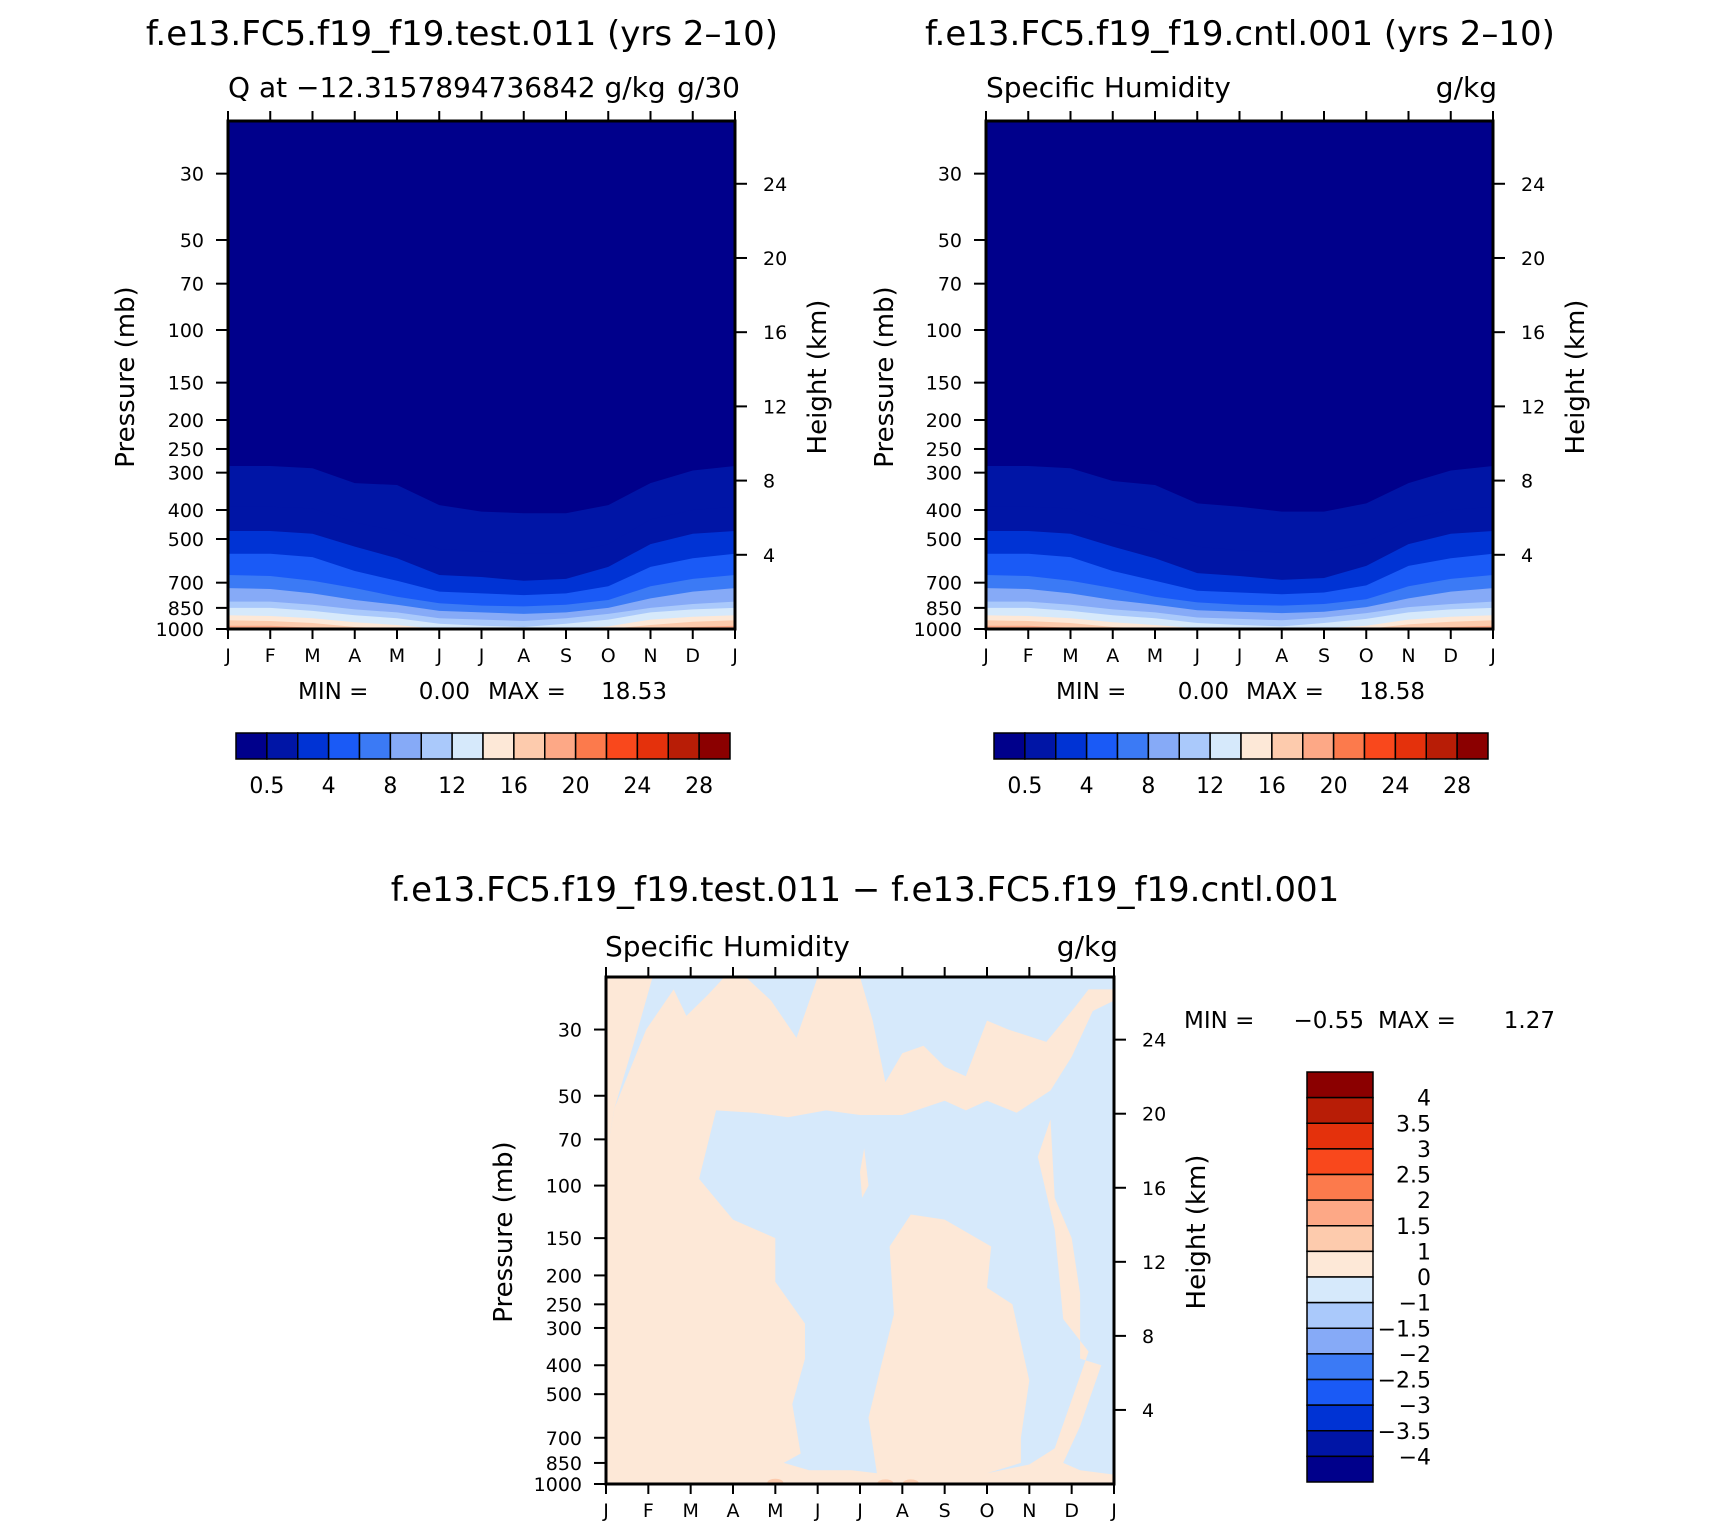 The height and width of the screenshot is (1528, 1710). Describe the element at coordinates (1424, 1278) in the screenshot. I see `colorbar-label: 0` at that location.